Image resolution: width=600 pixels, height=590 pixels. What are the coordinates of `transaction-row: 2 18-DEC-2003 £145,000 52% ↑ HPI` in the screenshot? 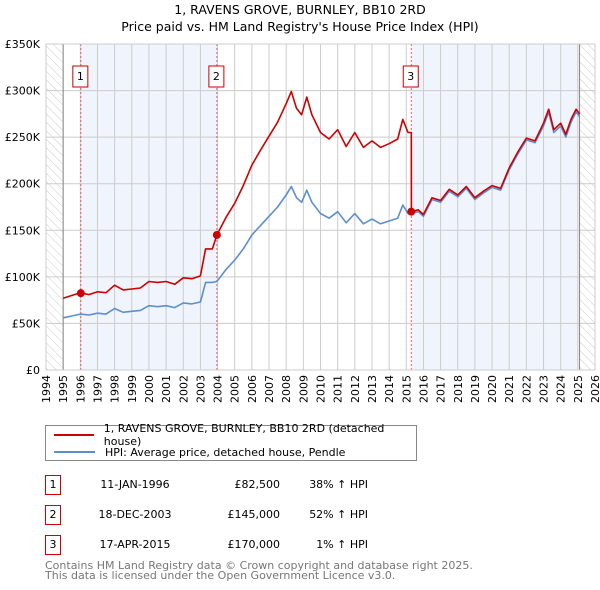 It's located at (245, 515).